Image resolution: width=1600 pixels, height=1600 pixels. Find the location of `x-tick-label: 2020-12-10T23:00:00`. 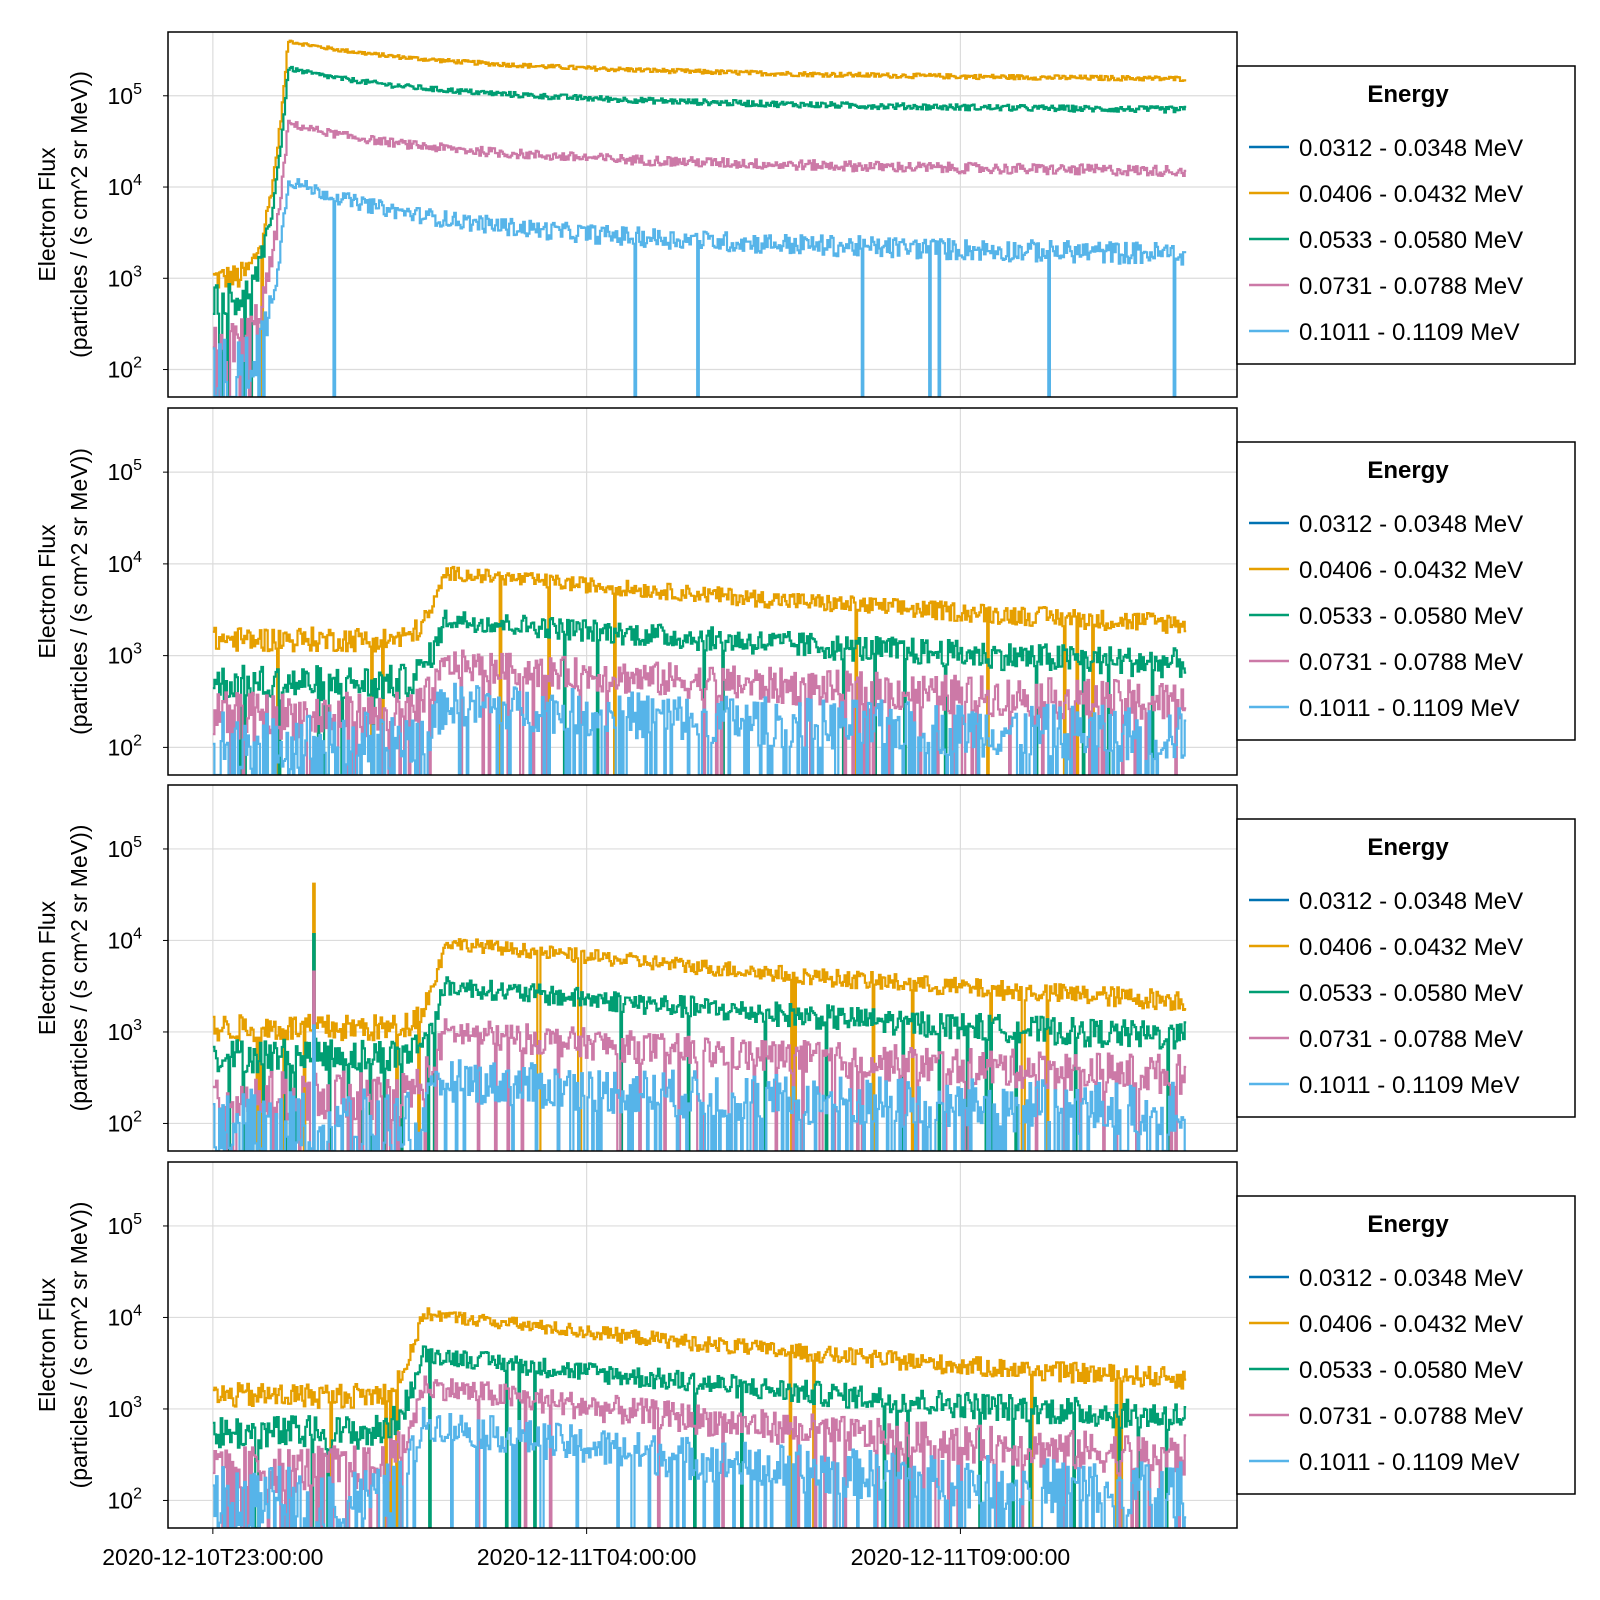

x-tick-label: 2020-12-10T23:00:00 is located at coordinates (212, 1557).